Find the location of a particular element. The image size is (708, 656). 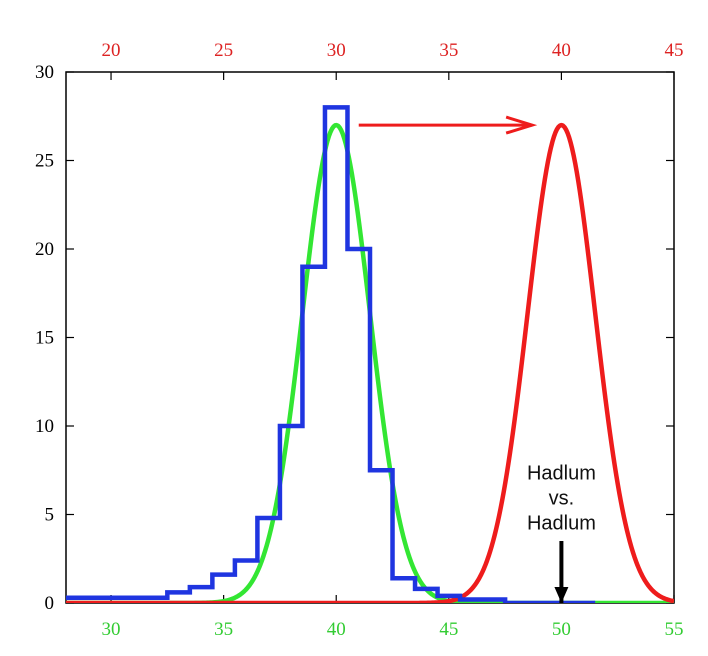

x-tick-label-top: 30 is located at coordinates (336, 50).